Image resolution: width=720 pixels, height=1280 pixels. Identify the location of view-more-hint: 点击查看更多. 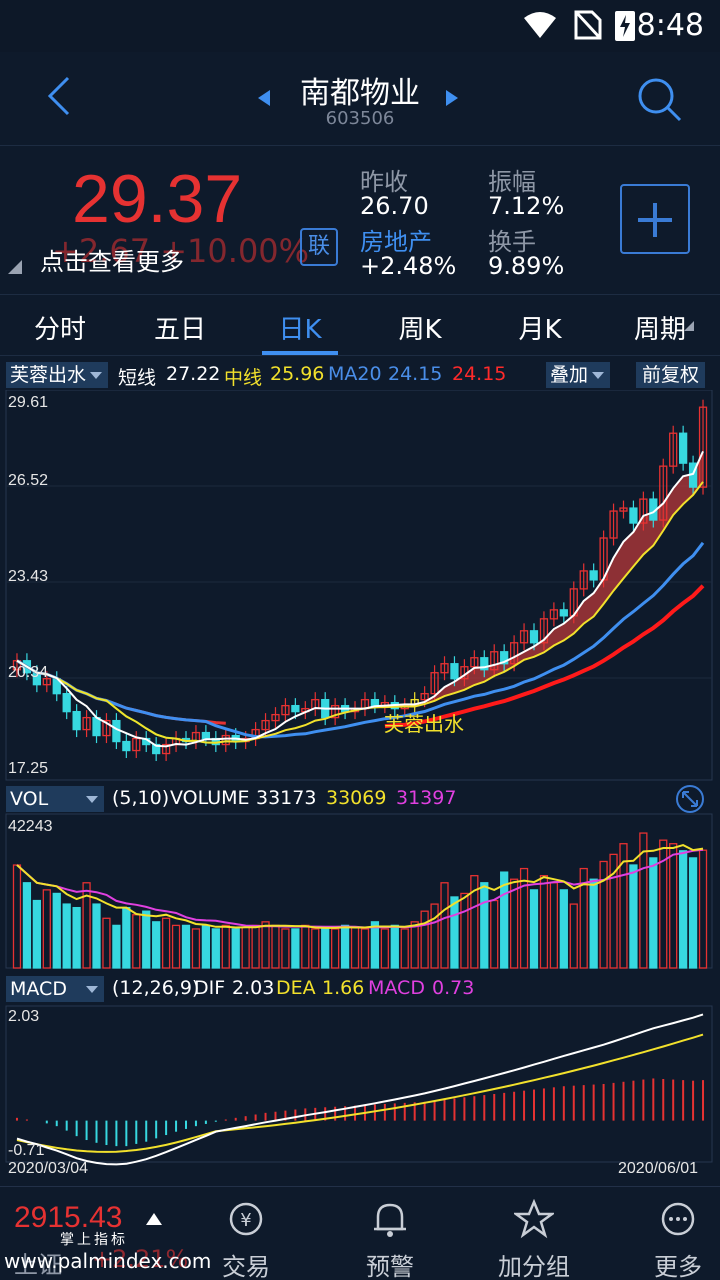
(112, 262).